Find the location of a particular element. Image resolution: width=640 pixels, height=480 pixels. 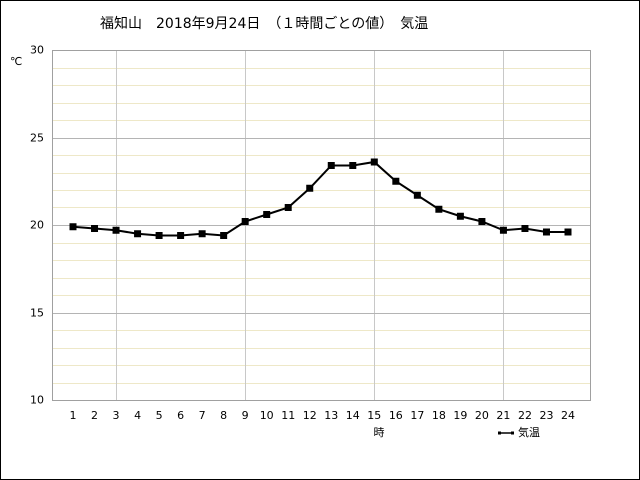

line is located at coordinates (320, 198).